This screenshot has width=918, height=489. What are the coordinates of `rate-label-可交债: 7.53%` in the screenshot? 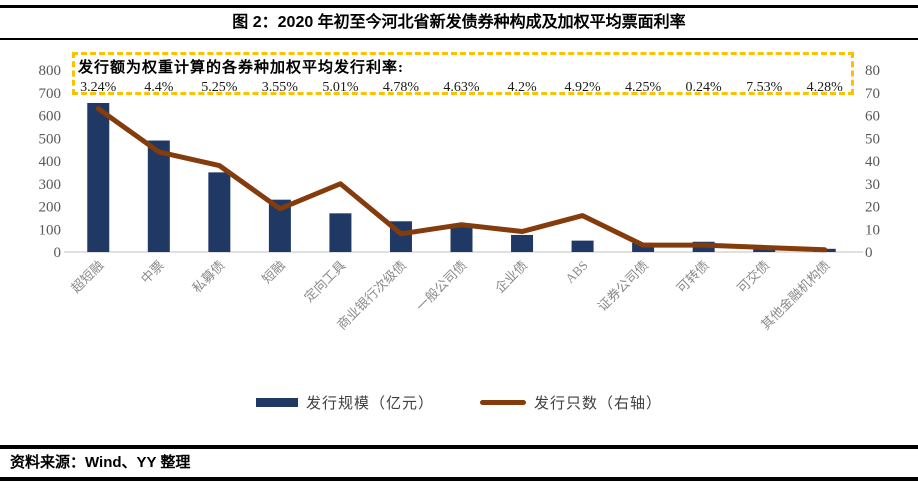 It's located at (764, 87).